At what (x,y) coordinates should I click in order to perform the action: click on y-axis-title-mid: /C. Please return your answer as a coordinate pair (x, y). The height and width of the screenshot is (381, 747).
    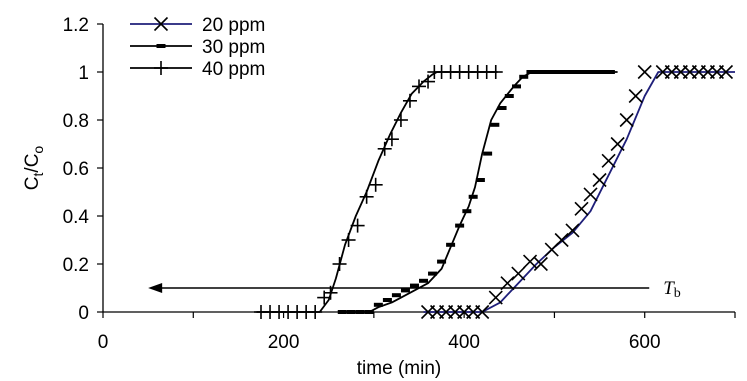
    Looking at the image, I should click on (32, 163).